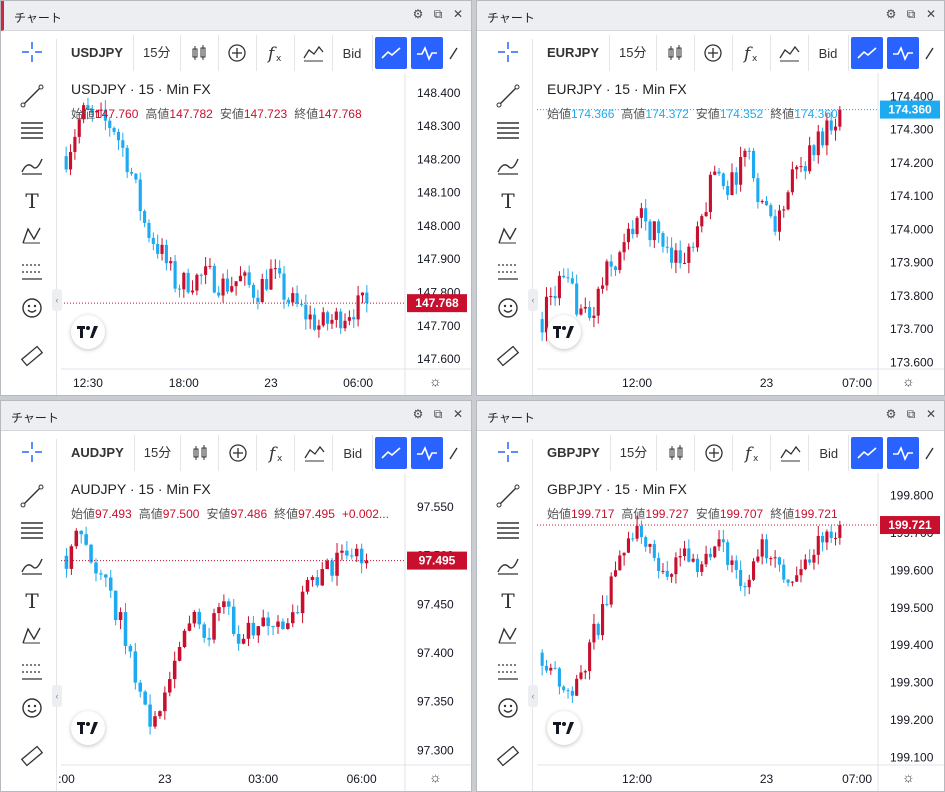 This screenshot has height=792, width=945. What do you see at coordinates (574, 53) in the screenshot?
I see `symbol-button: EURJPY` at bounding box center [574, 53].